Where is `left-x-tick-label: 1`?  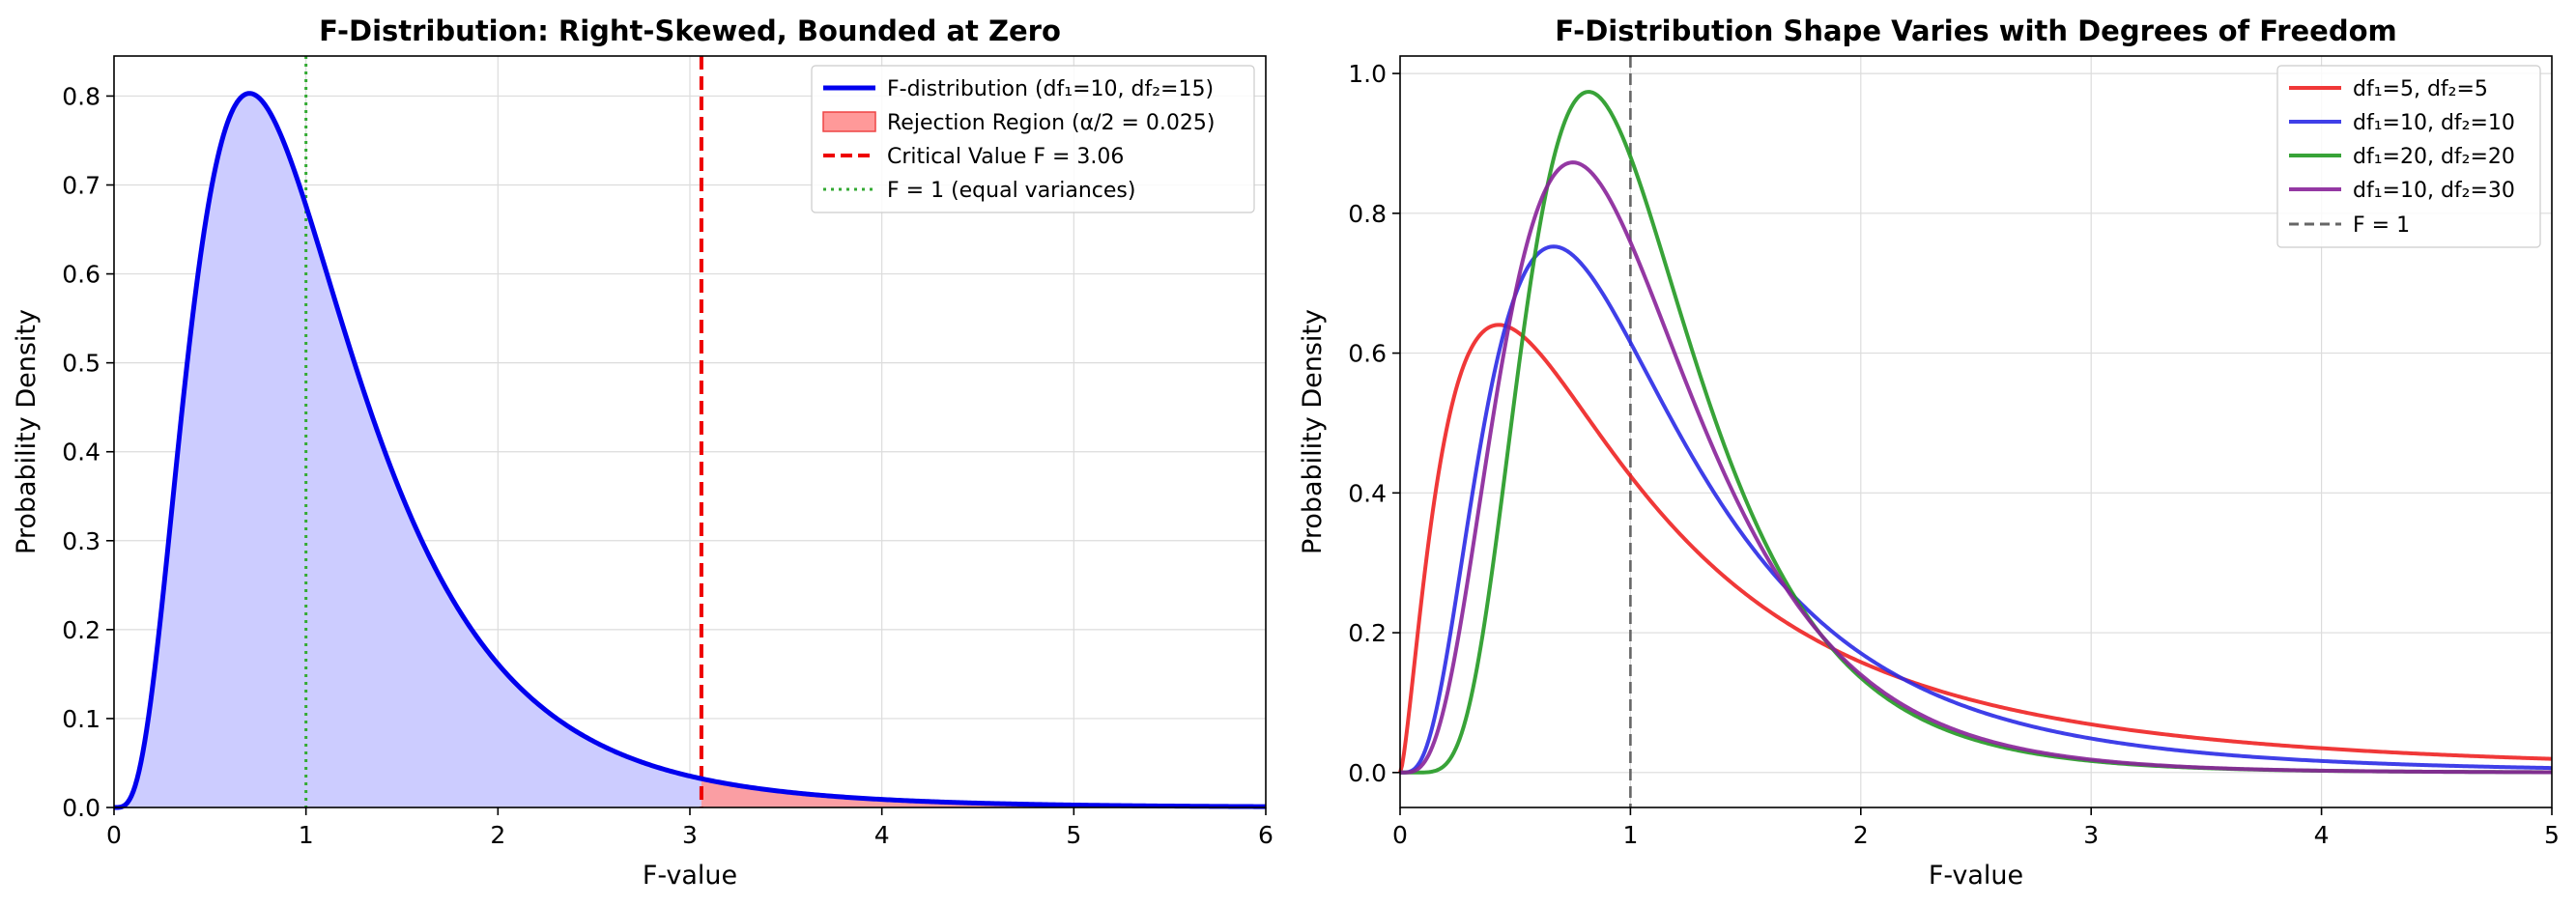
left-x-tick-label: 1 is located at coordinates (307, 835).